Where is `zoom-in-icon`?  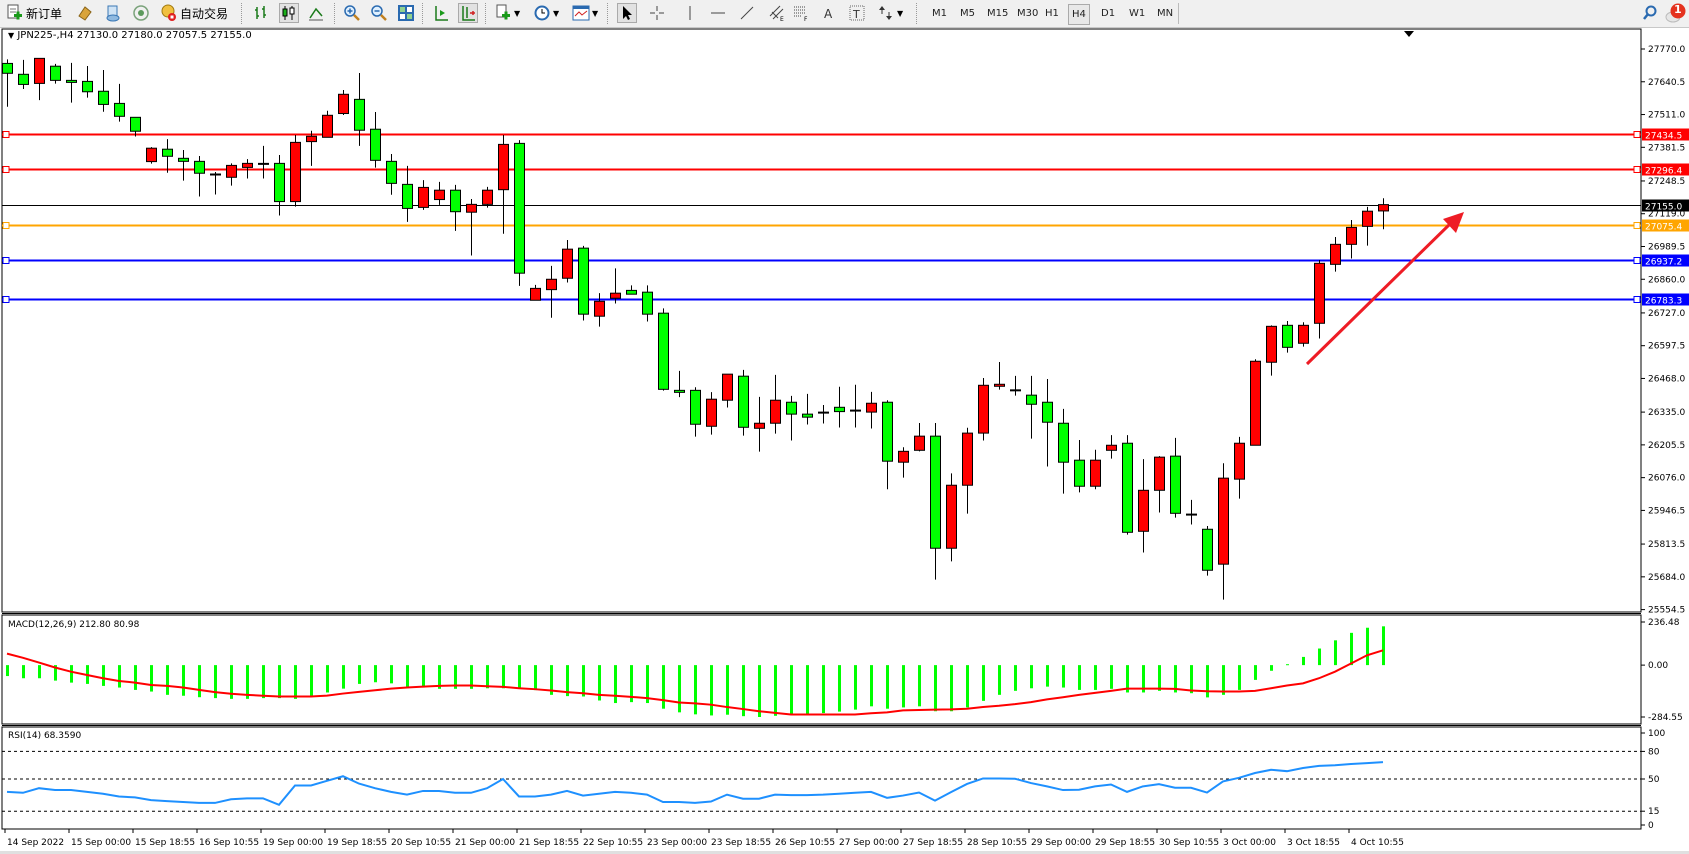 zoom-in-icon is located at coordinates (352, 13).